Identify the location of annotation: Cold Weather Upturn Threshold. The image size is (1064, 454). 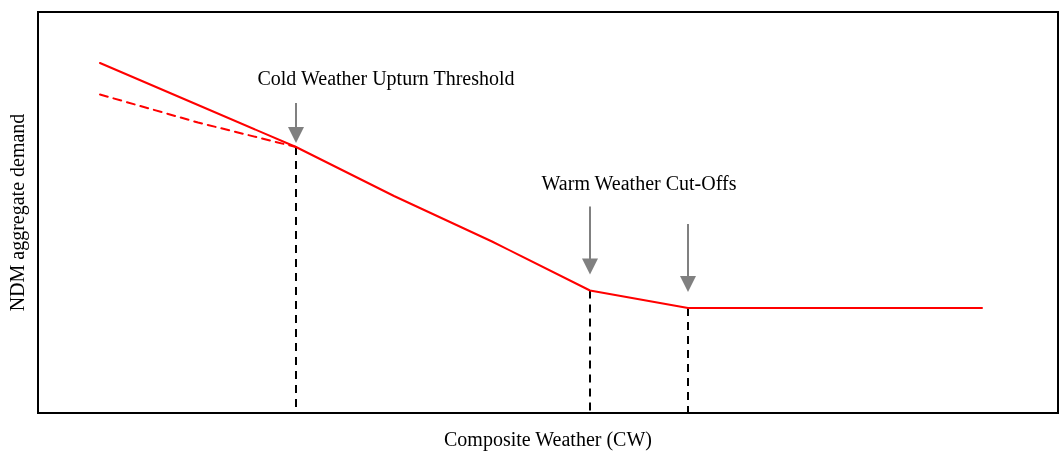
(386, 78).